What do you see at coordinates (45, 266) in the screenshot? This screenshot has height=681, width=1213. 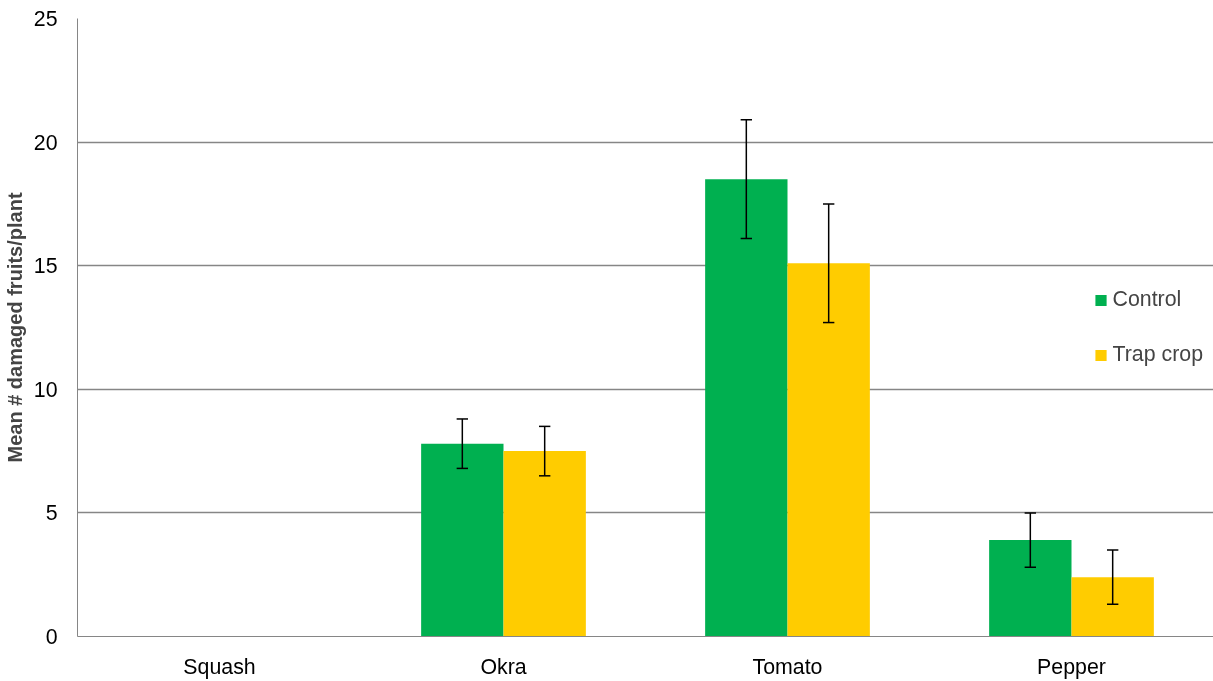 I see `y-tick-label: 15` at bounding box center [45, 266].